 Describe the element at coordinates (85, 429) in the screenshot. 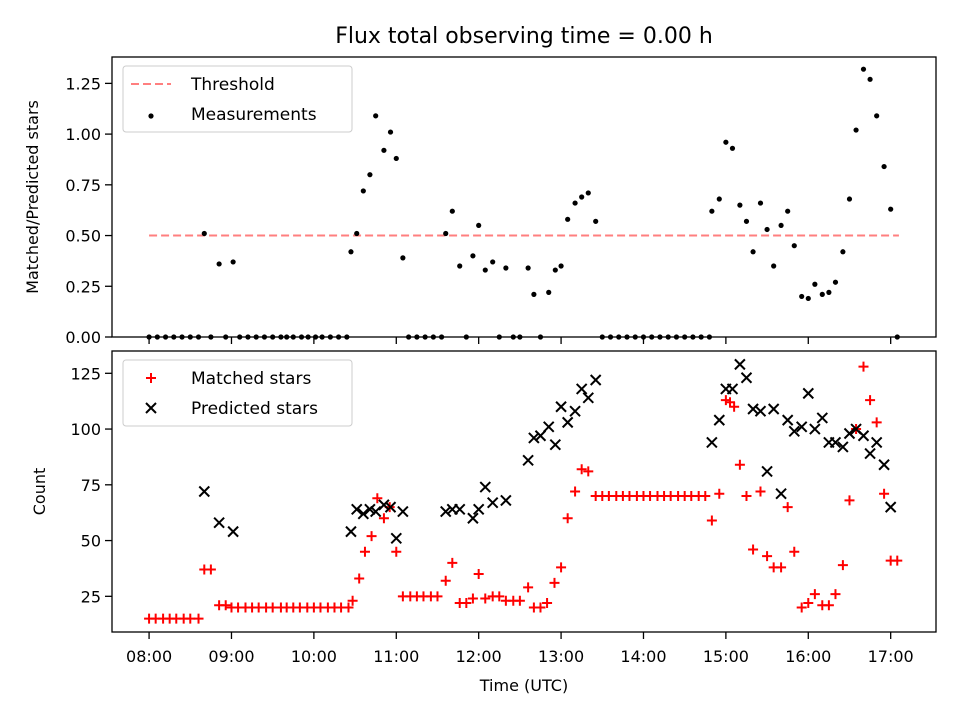

I see `y-tick-label: 100` at that location.